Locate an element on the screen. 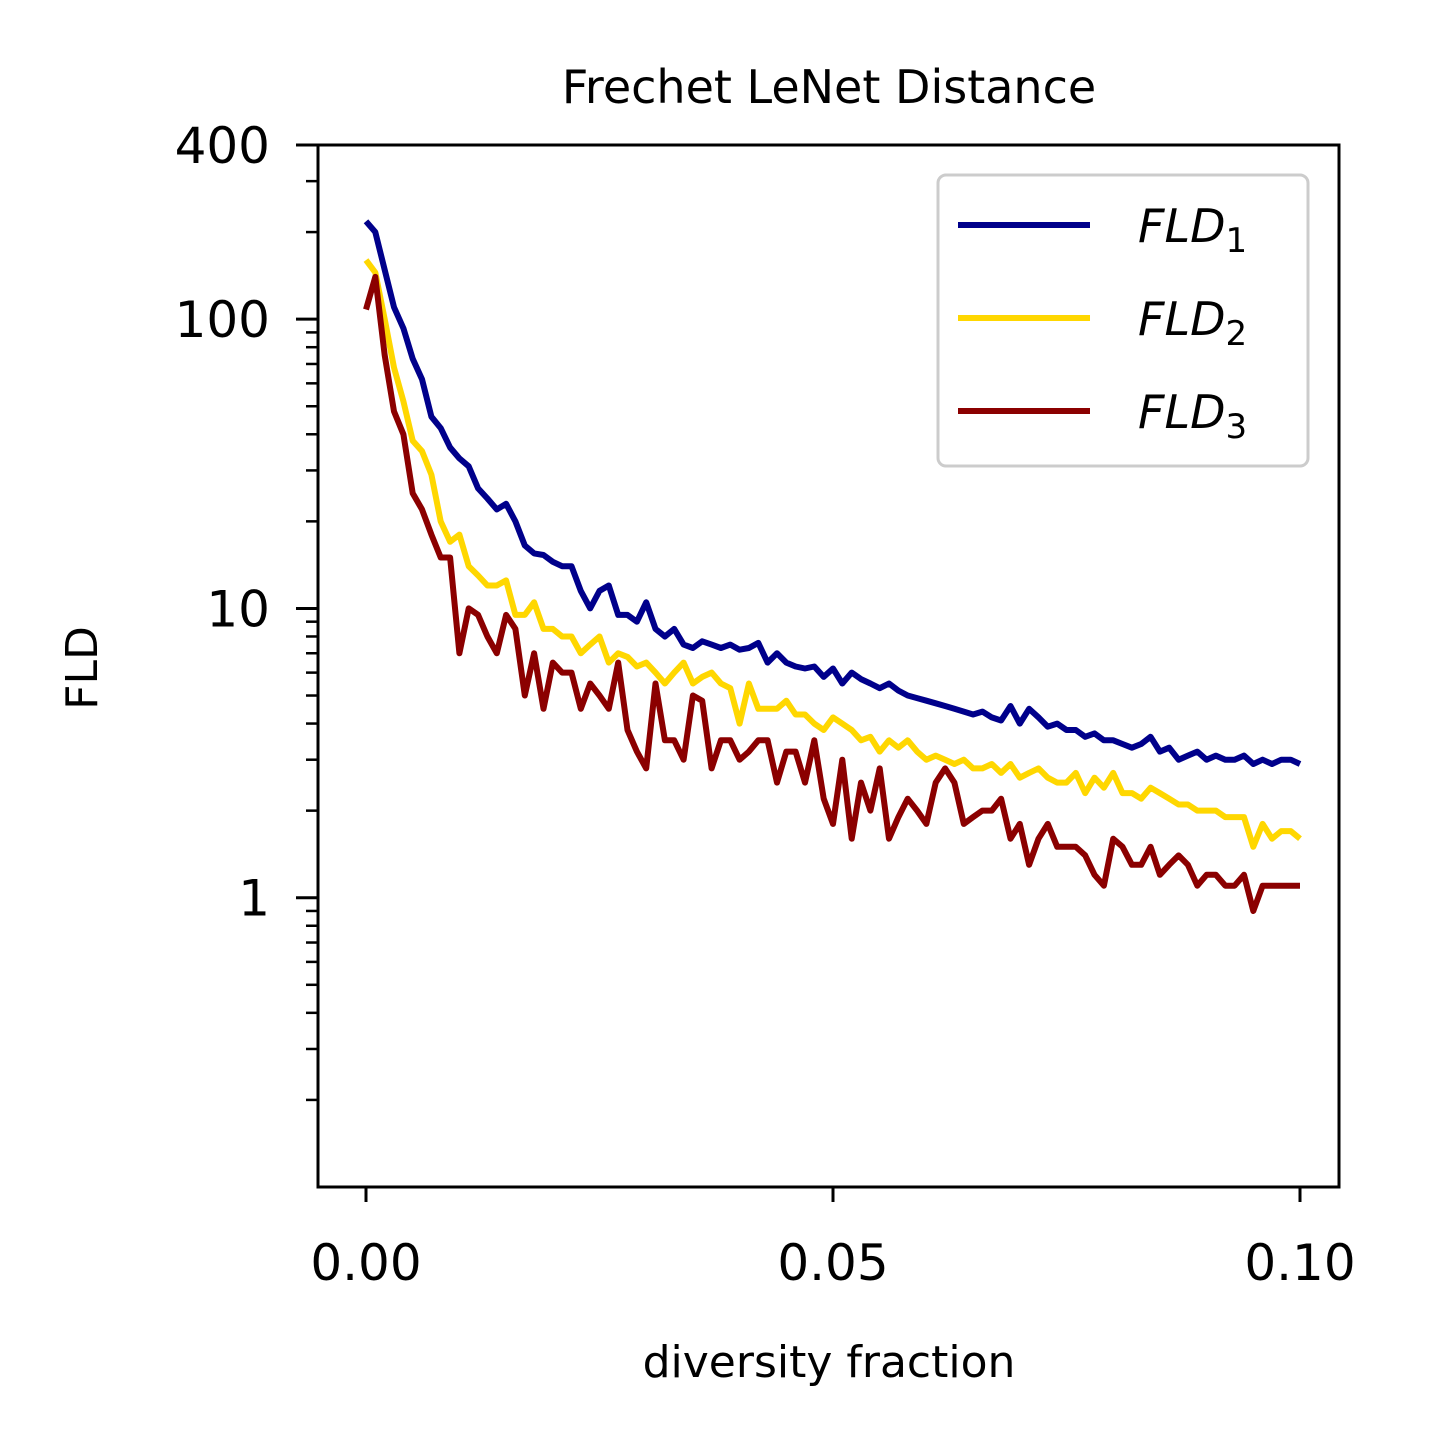 This screenshot has width=1429, height=1440. y-tick-label: 10 is located at coordinates (238, 609).